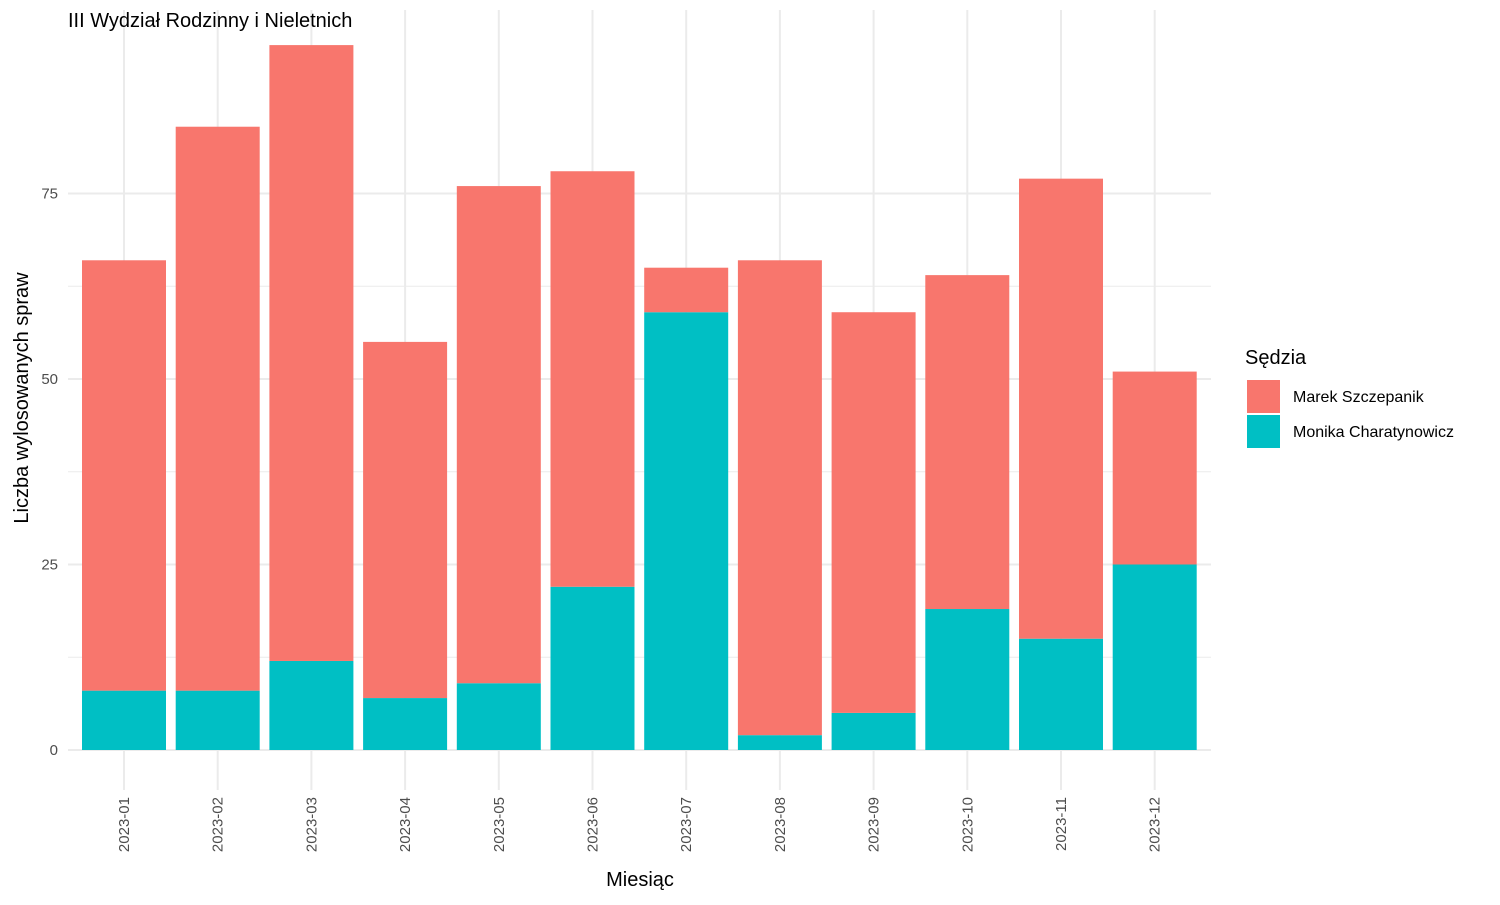 The height and width of the screenshot is (905, 1500). I want to click on x-tick-label: 2023-01, so click(124, 824).